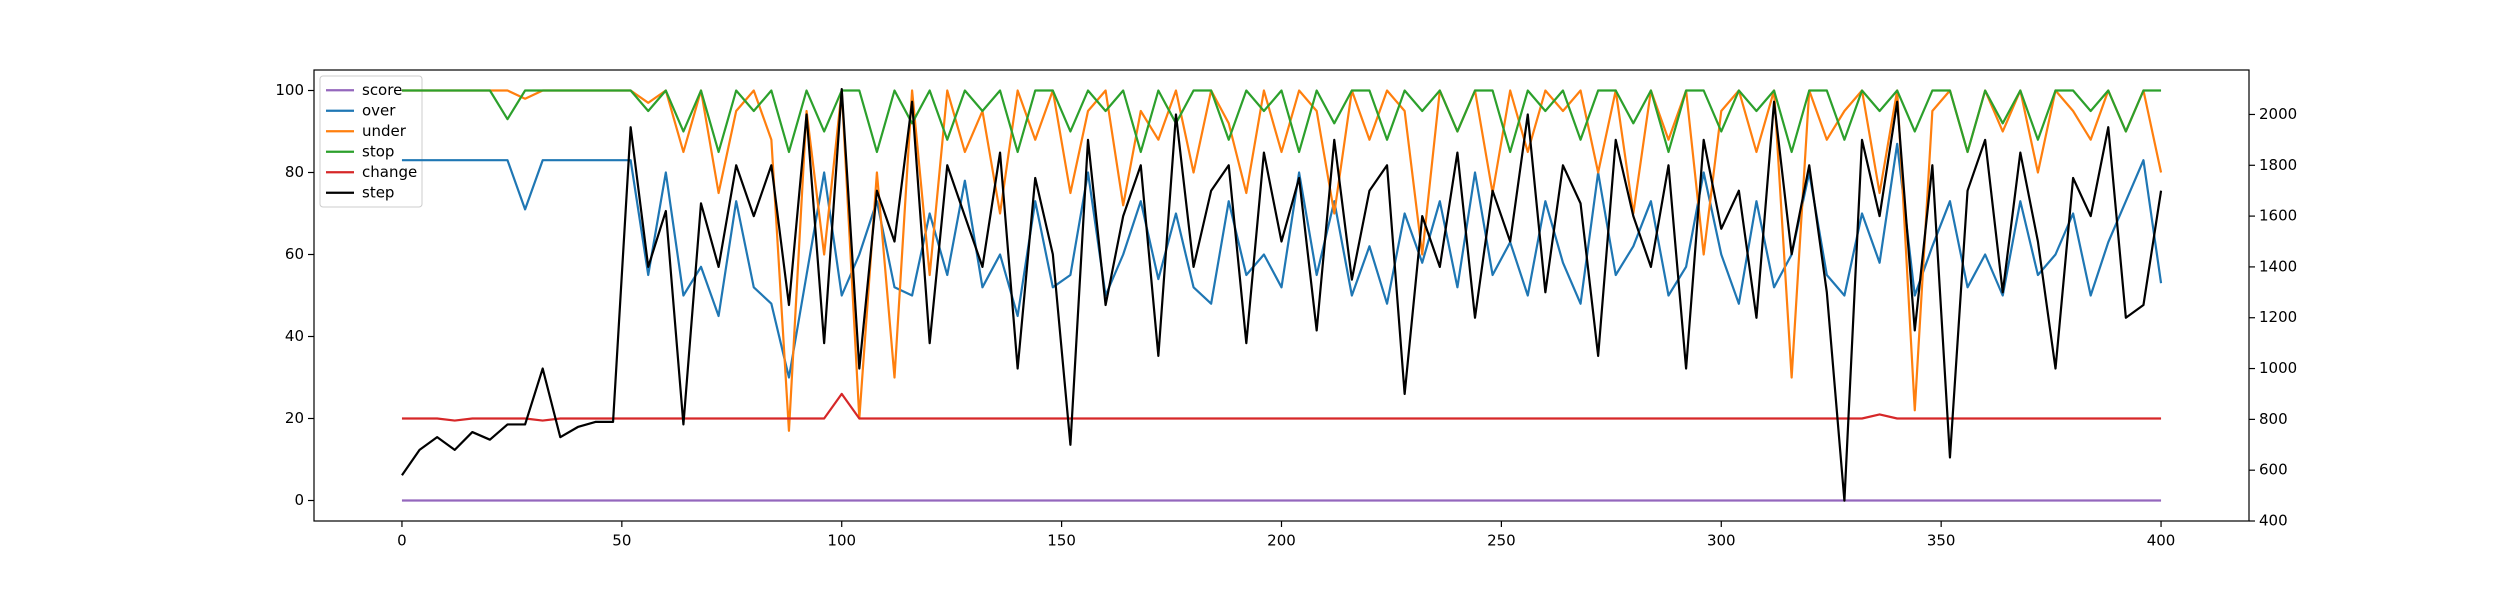 This screenshot has width=2500, height=600. What do you see at coordinates (2278, 317) in the screenshot?
I see `y2-tick-label: 1200` at bounding box center [2278, 317].